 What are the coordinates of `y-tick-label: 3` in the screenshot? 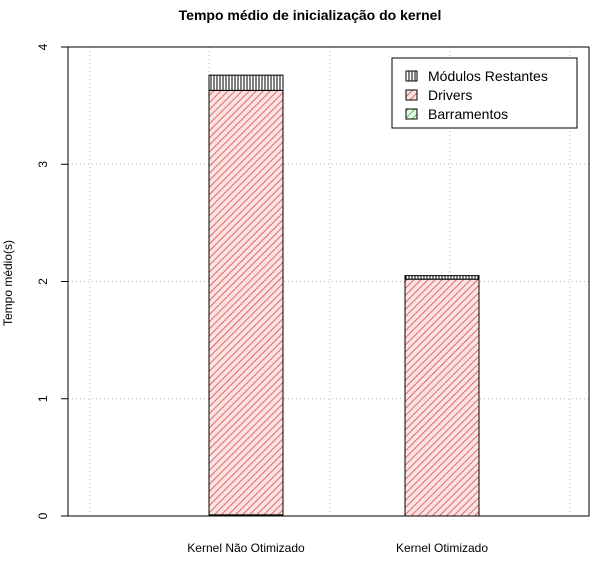 It's located at (43, 164).